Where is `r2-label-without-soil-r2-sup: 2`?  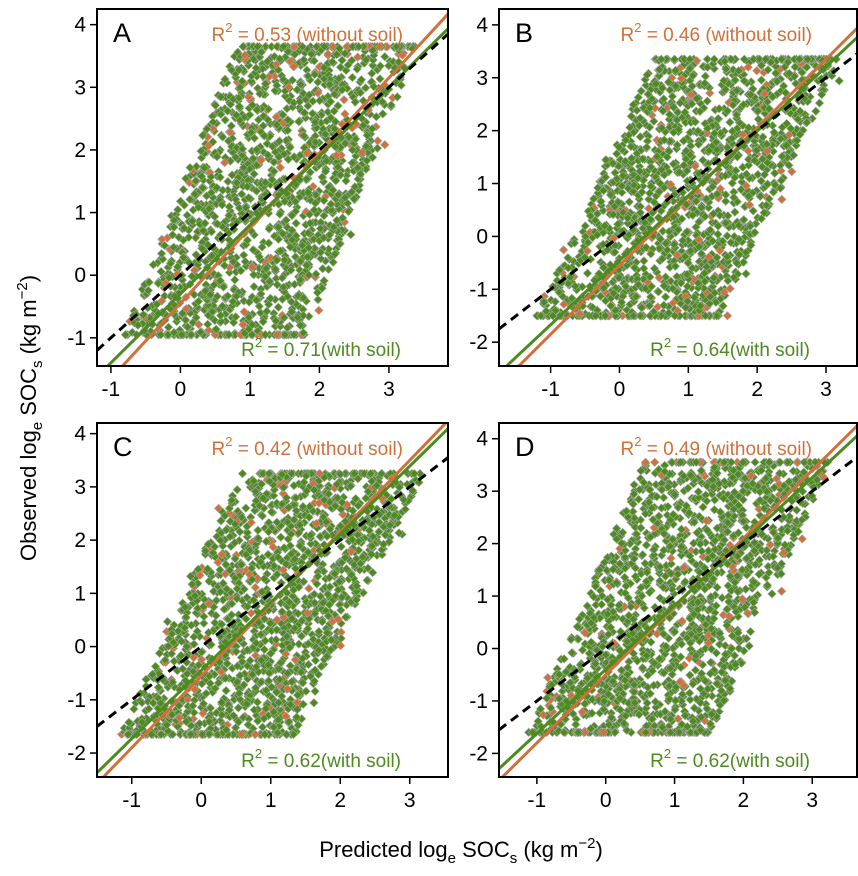
r2-label-without-soil-r2-sup: 2 is located at coordinates (637, 27).